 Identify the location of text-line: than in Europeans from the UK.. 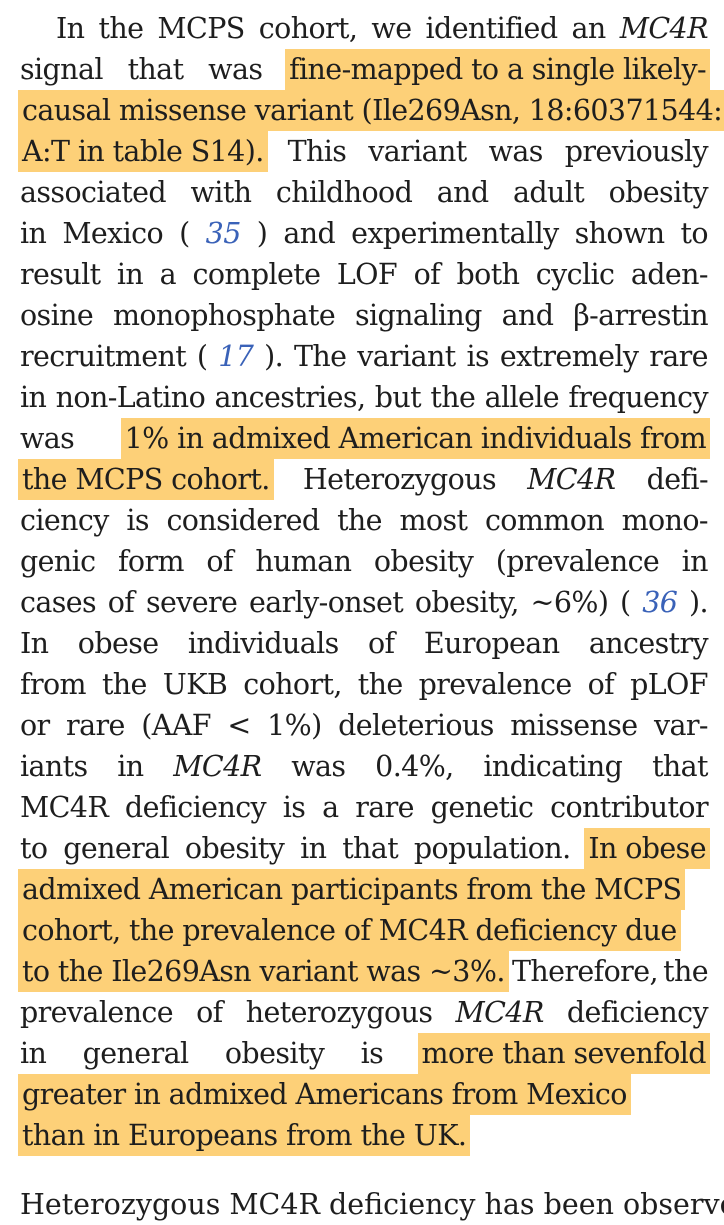
(363, 1135).